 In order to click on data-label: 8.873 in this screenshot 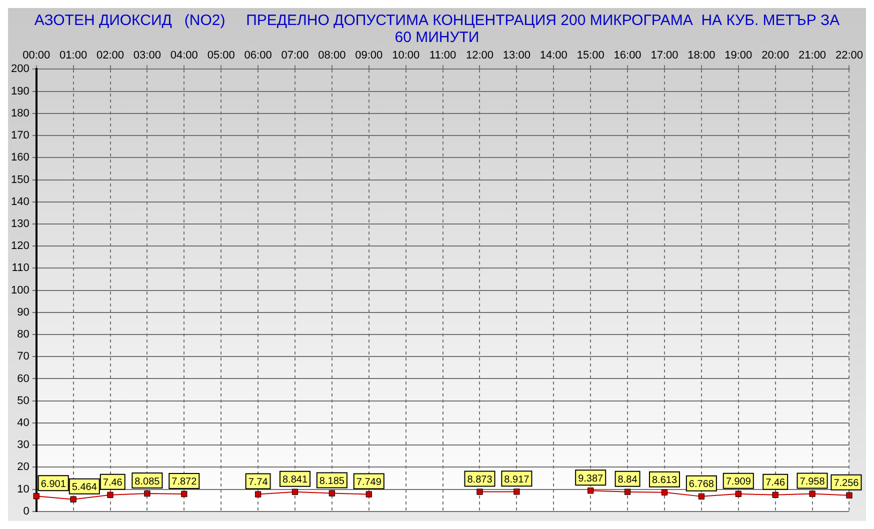, I will do `click(480, 480)`.